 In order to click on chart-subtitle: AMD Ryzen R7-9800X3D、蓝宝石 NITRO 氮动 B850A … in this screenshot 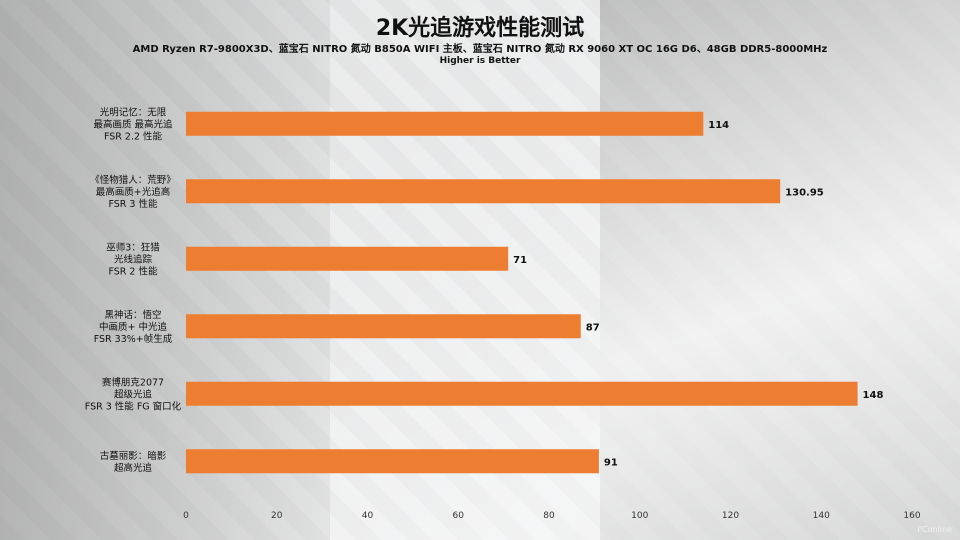, I will do `click(480, 49)`.